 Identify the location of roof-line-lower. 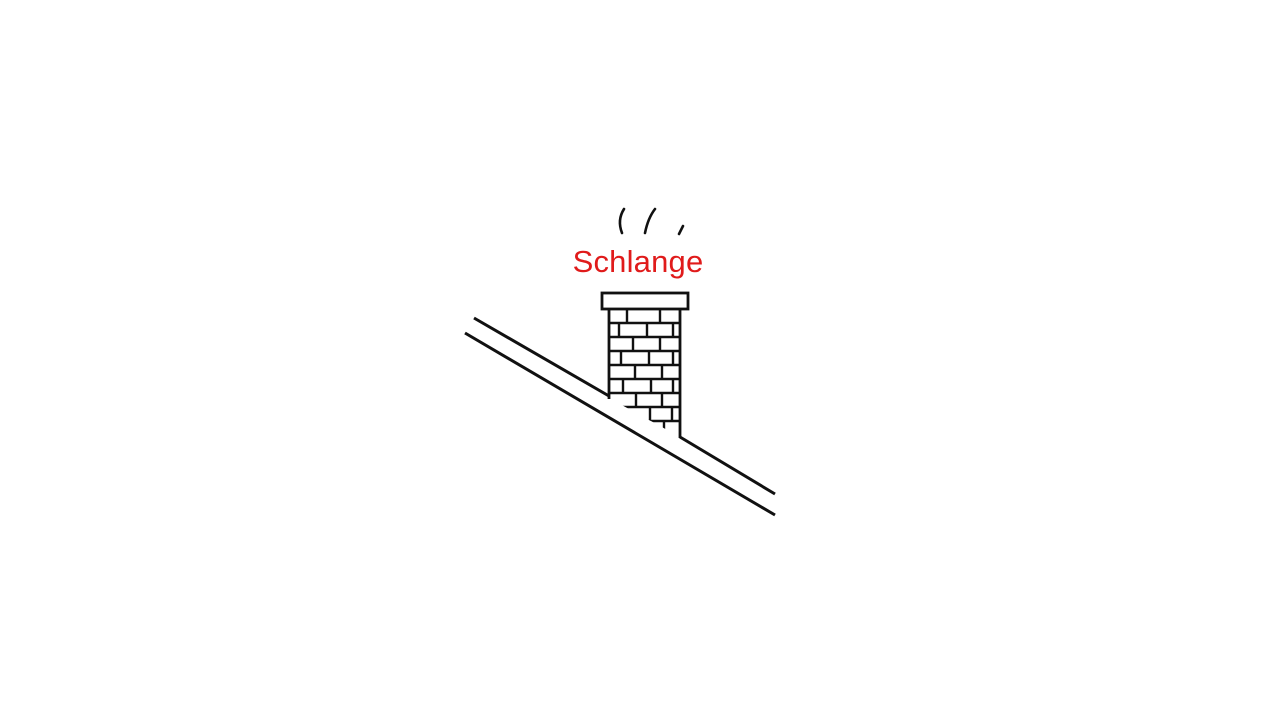
(620, 424).